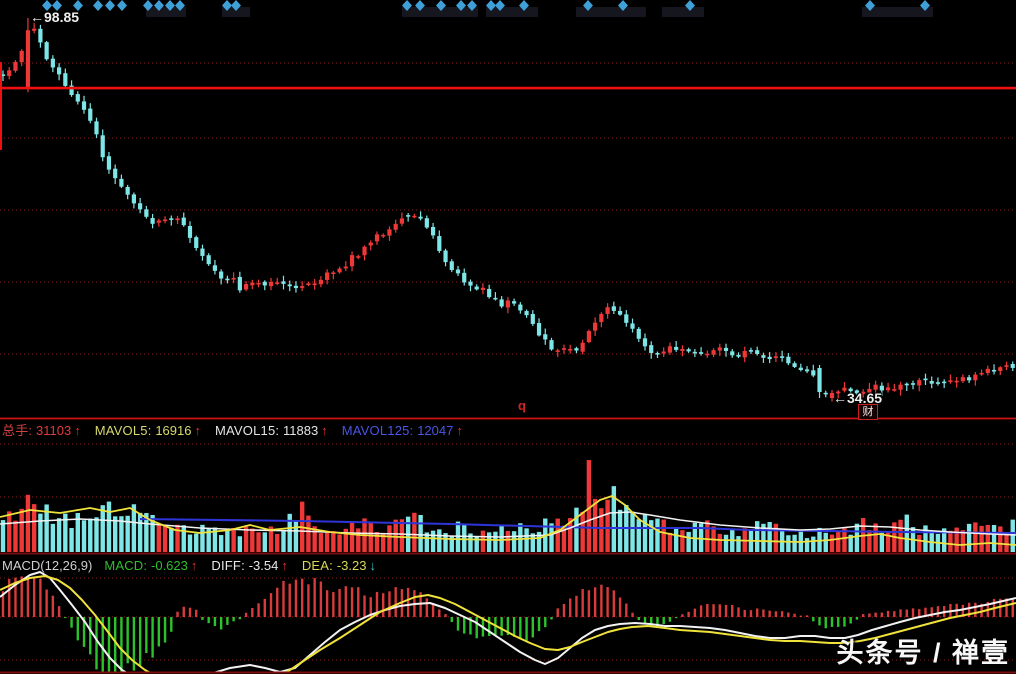  What do you see at coordinates (169, 565) in the screenshot?
I see `indicator-value: -0.623` at bounding box center [169, 565].